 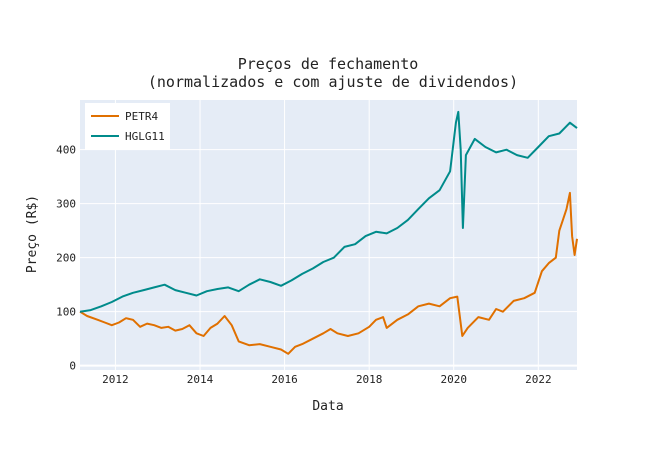 I want to click on chart-title: Preços de fechamento, so click(x=328, y=64).